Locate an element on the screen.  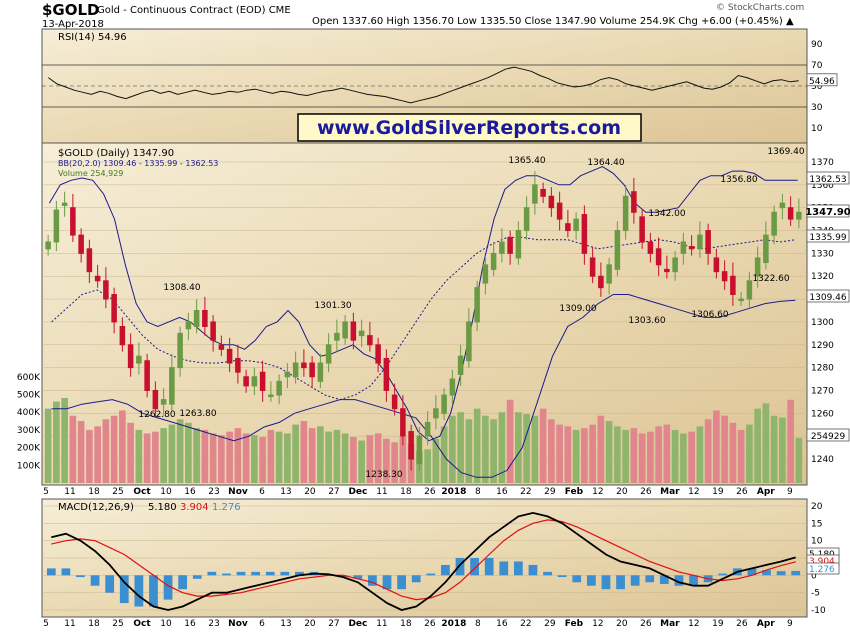
price-right-label: 1347.90 is located at coordinates (827, 212).